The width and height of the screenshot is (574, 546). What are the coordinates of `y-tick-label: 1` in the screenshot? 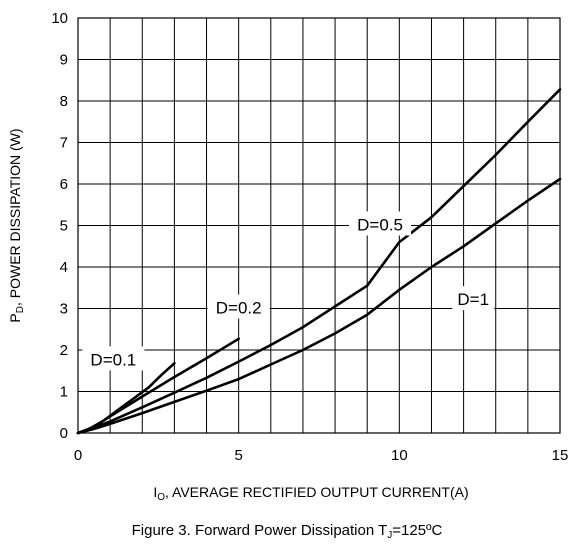 It's located at (64, 392).